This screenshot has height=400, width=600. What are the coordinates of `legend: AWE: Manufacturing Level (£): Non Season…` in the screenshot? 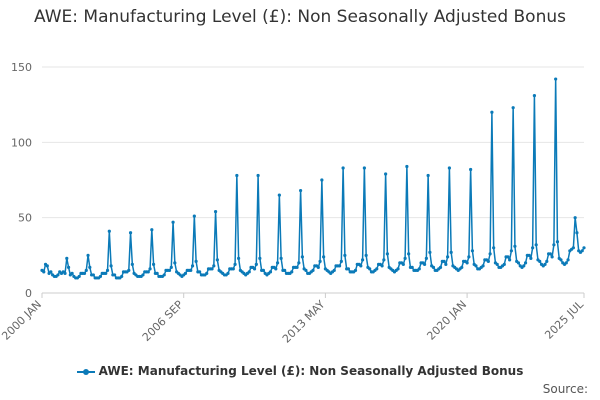 It's located at (300, 371).